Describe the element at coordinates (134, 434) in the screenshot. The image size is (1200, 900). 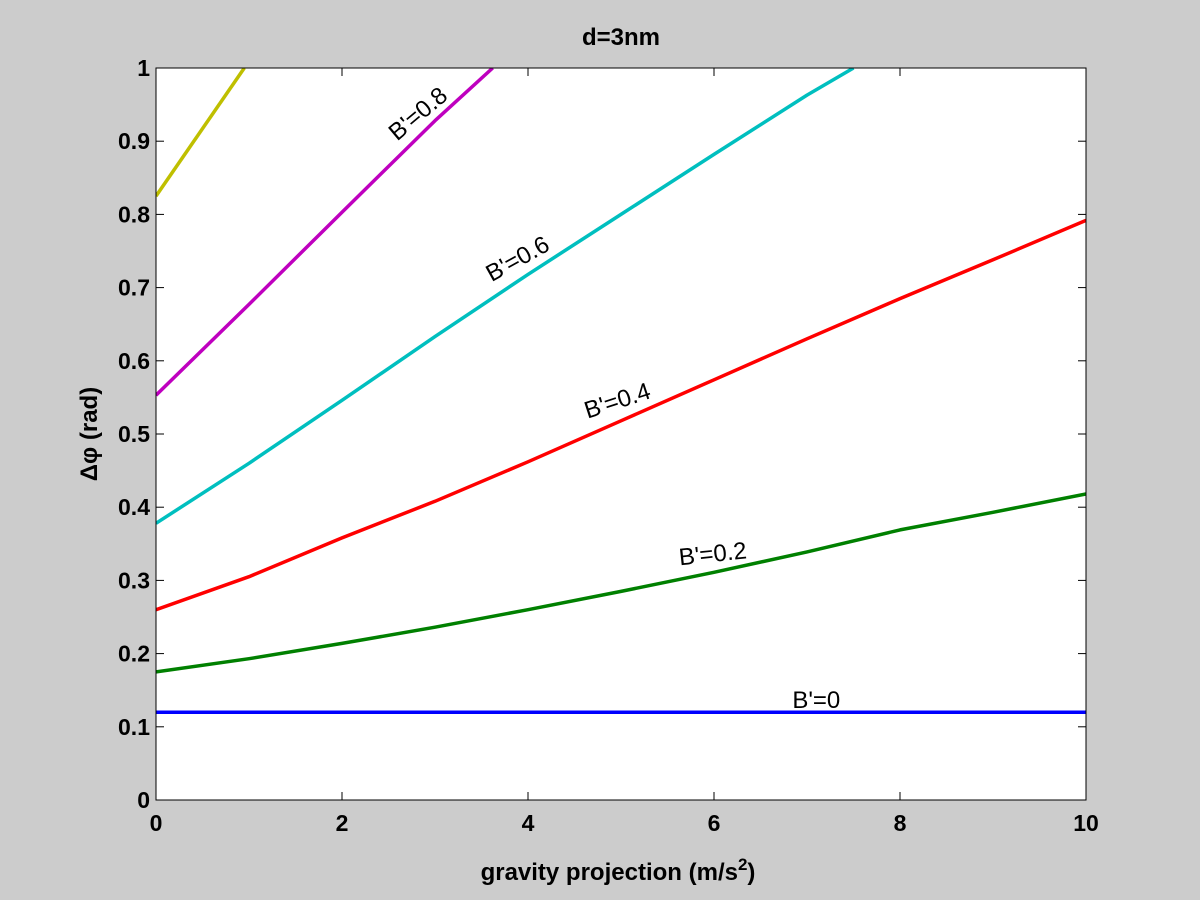
I see `y-tick-label: 0.5` at that location.